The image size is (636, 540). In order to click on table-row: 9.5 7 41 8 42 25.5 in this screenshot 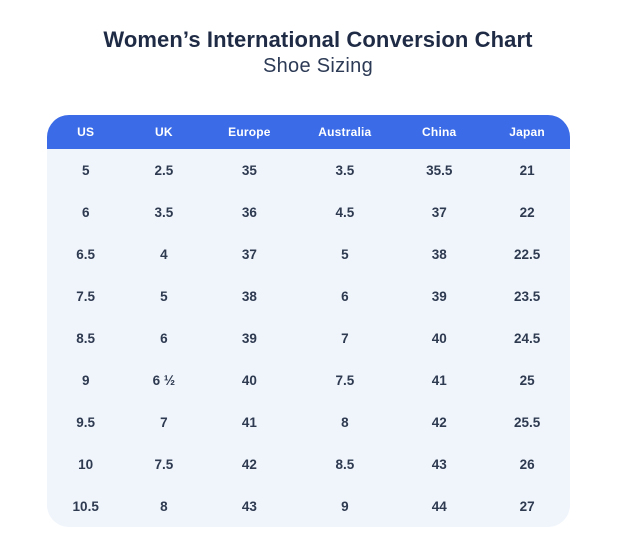, I will do `click(308, 422)`.